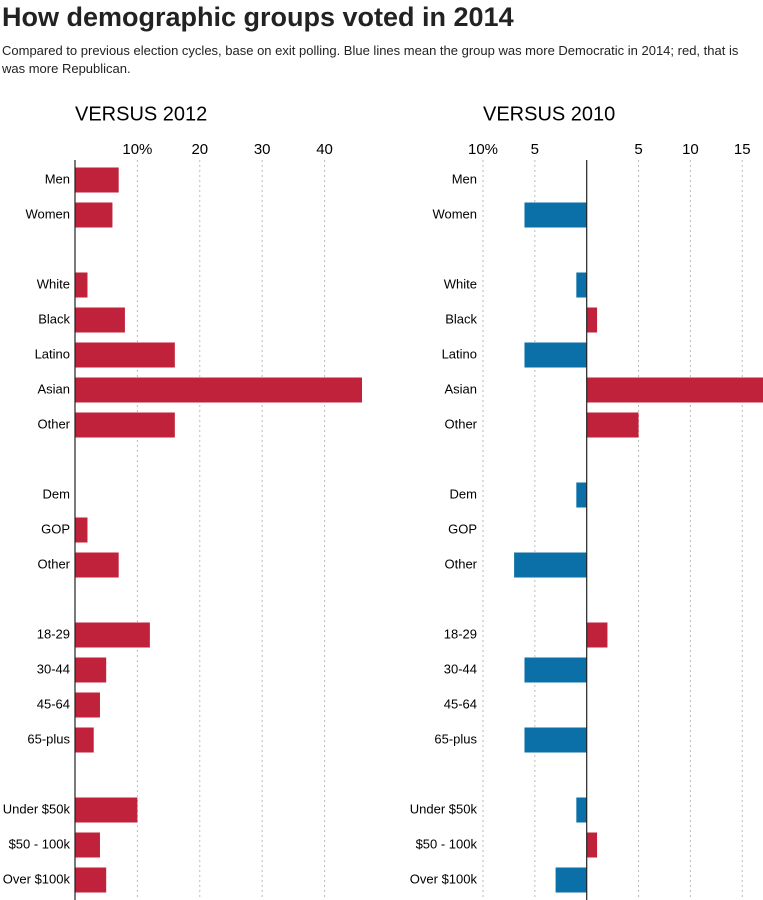  What do you see at coordinates (690, 149) in the screenshot?
I see `x-tick-label: 10` at bounding box center [690, 149].